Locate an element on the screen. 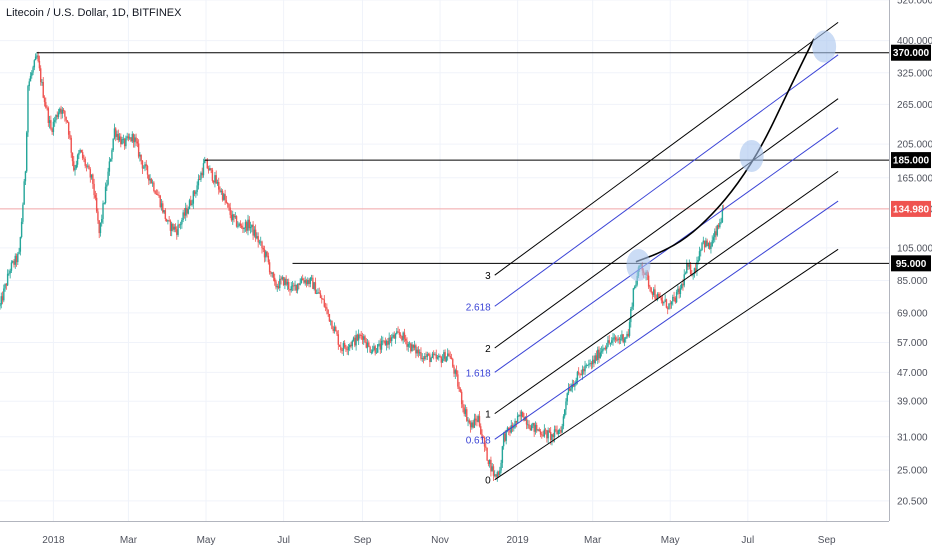  chart-title: Litecoin / U.S. Dollar, 1D, BITFINEX is located at coordinates (94, 13).